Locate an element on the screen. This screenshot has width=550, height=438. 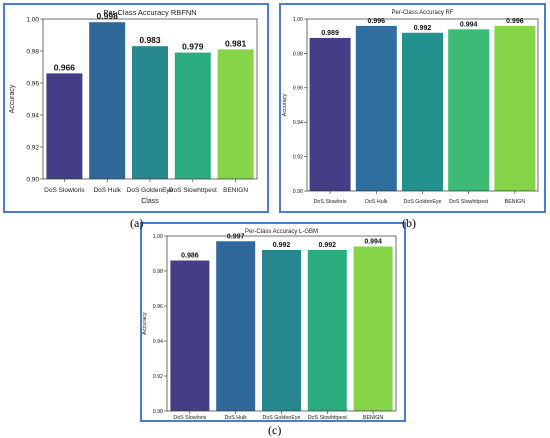
caption-c: (c) is located at coordinates (275, 430).